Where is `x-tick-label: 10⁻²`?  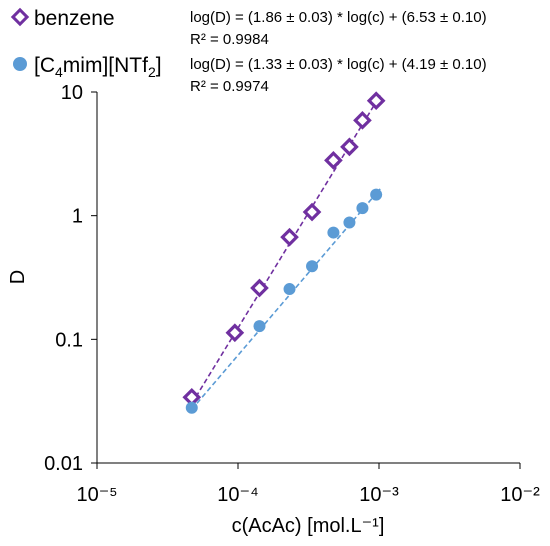 x-tick-label: 10⁻² is located at coordinates (520, 495).